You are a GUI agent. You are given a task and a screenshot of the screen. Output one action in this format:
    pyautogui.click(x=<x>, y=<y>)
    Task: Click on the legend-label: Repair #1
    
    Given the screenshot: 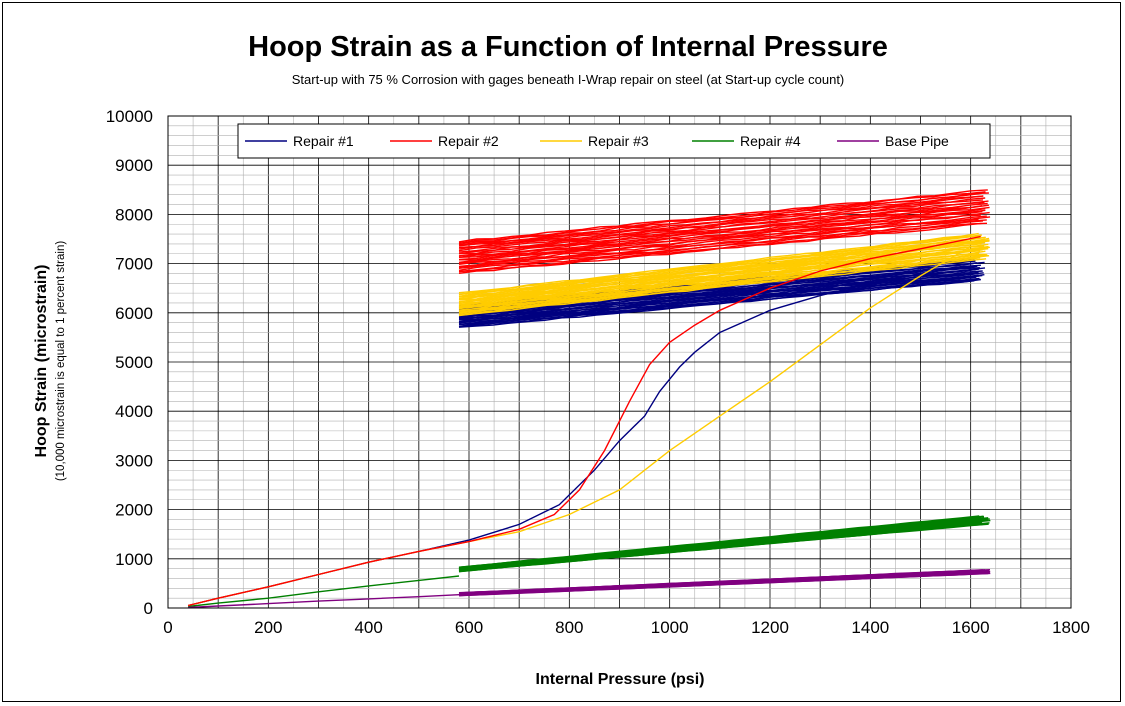 What is the action you would take?
    pyautogui.click(x=323, y=141)
    